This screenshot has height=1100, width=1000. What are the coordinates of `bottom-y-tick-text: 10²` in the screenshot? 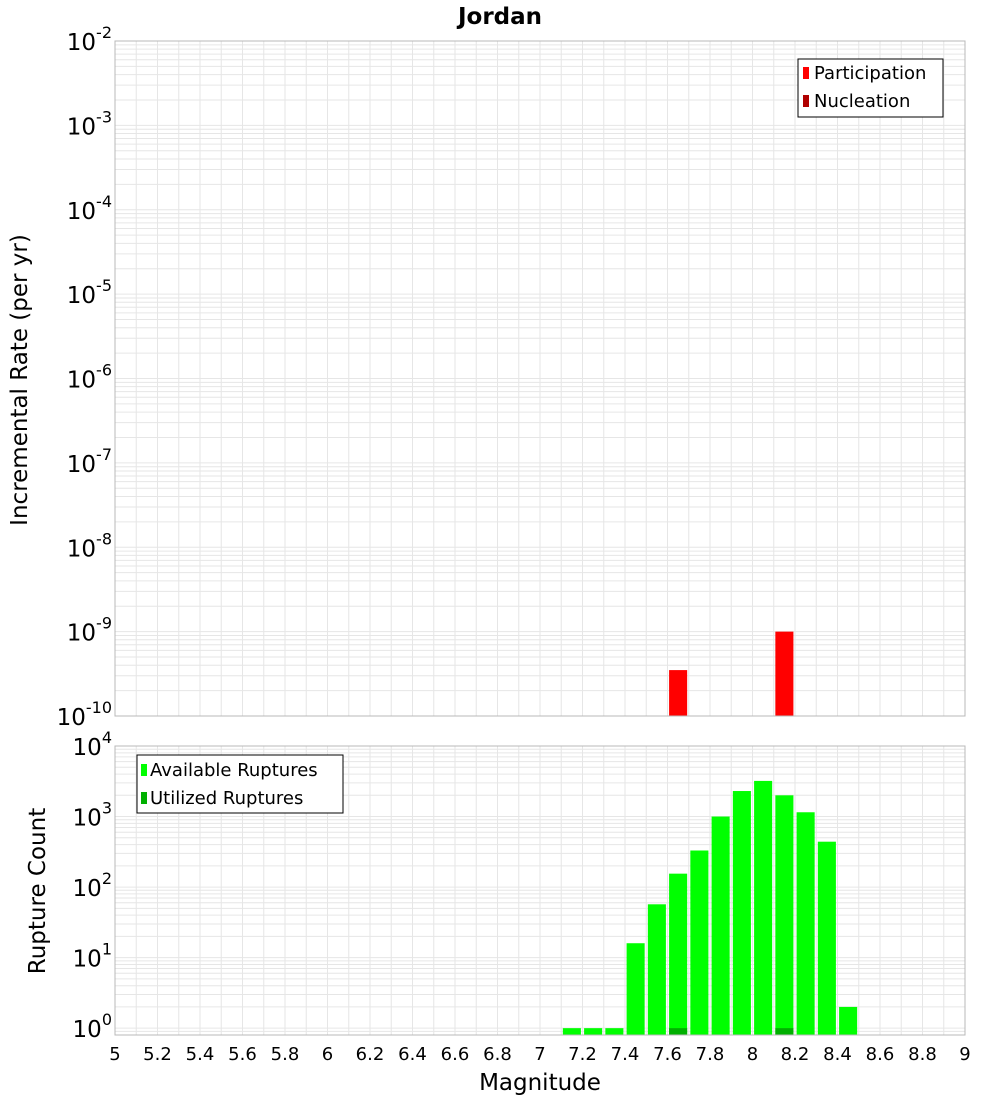 It's located at (92, 885).